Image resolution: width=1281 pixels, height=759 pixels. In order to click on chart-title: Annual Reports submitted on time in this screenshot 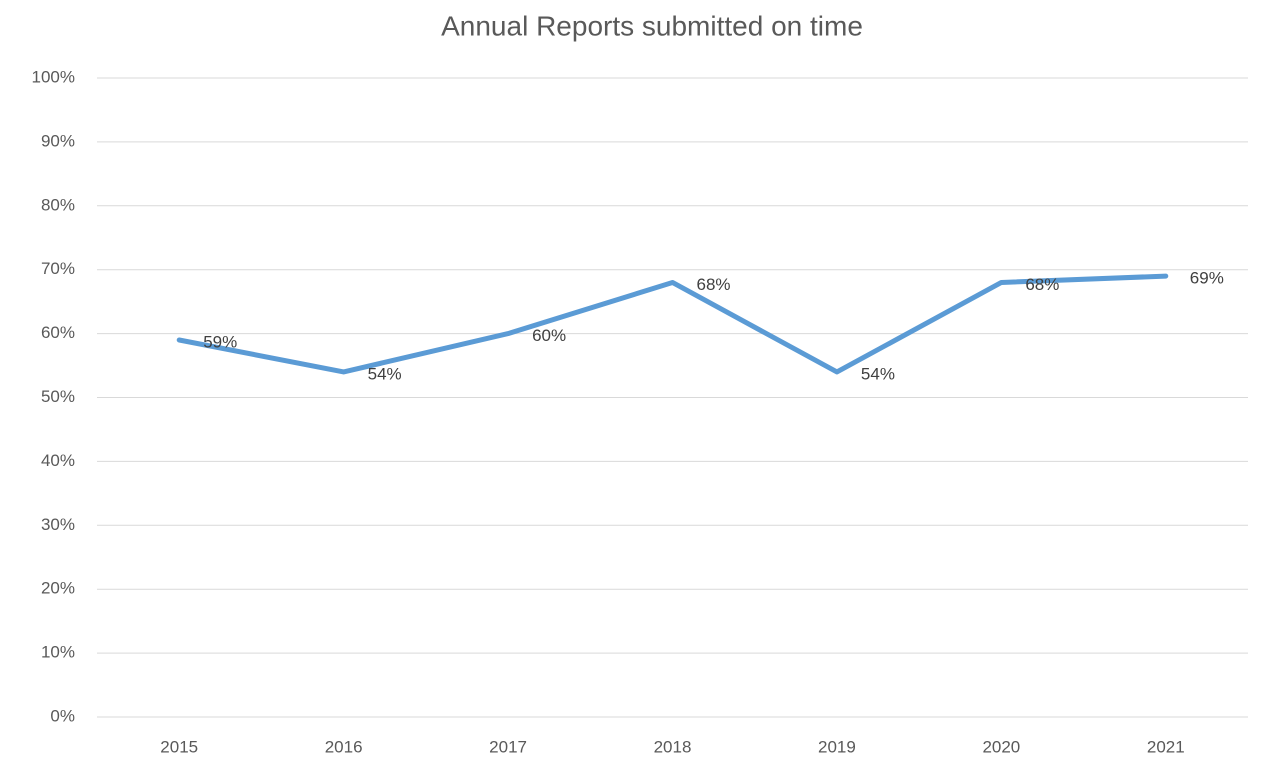, I will do `click(652, 25)`.